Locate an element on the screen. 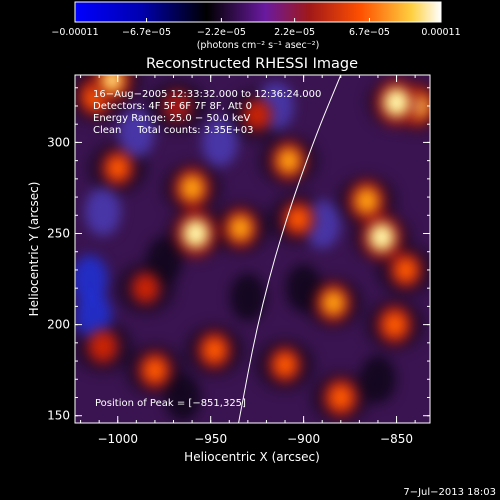  colorbar-tick-label: −2.2e−05 is located at coordinates (221, 32).